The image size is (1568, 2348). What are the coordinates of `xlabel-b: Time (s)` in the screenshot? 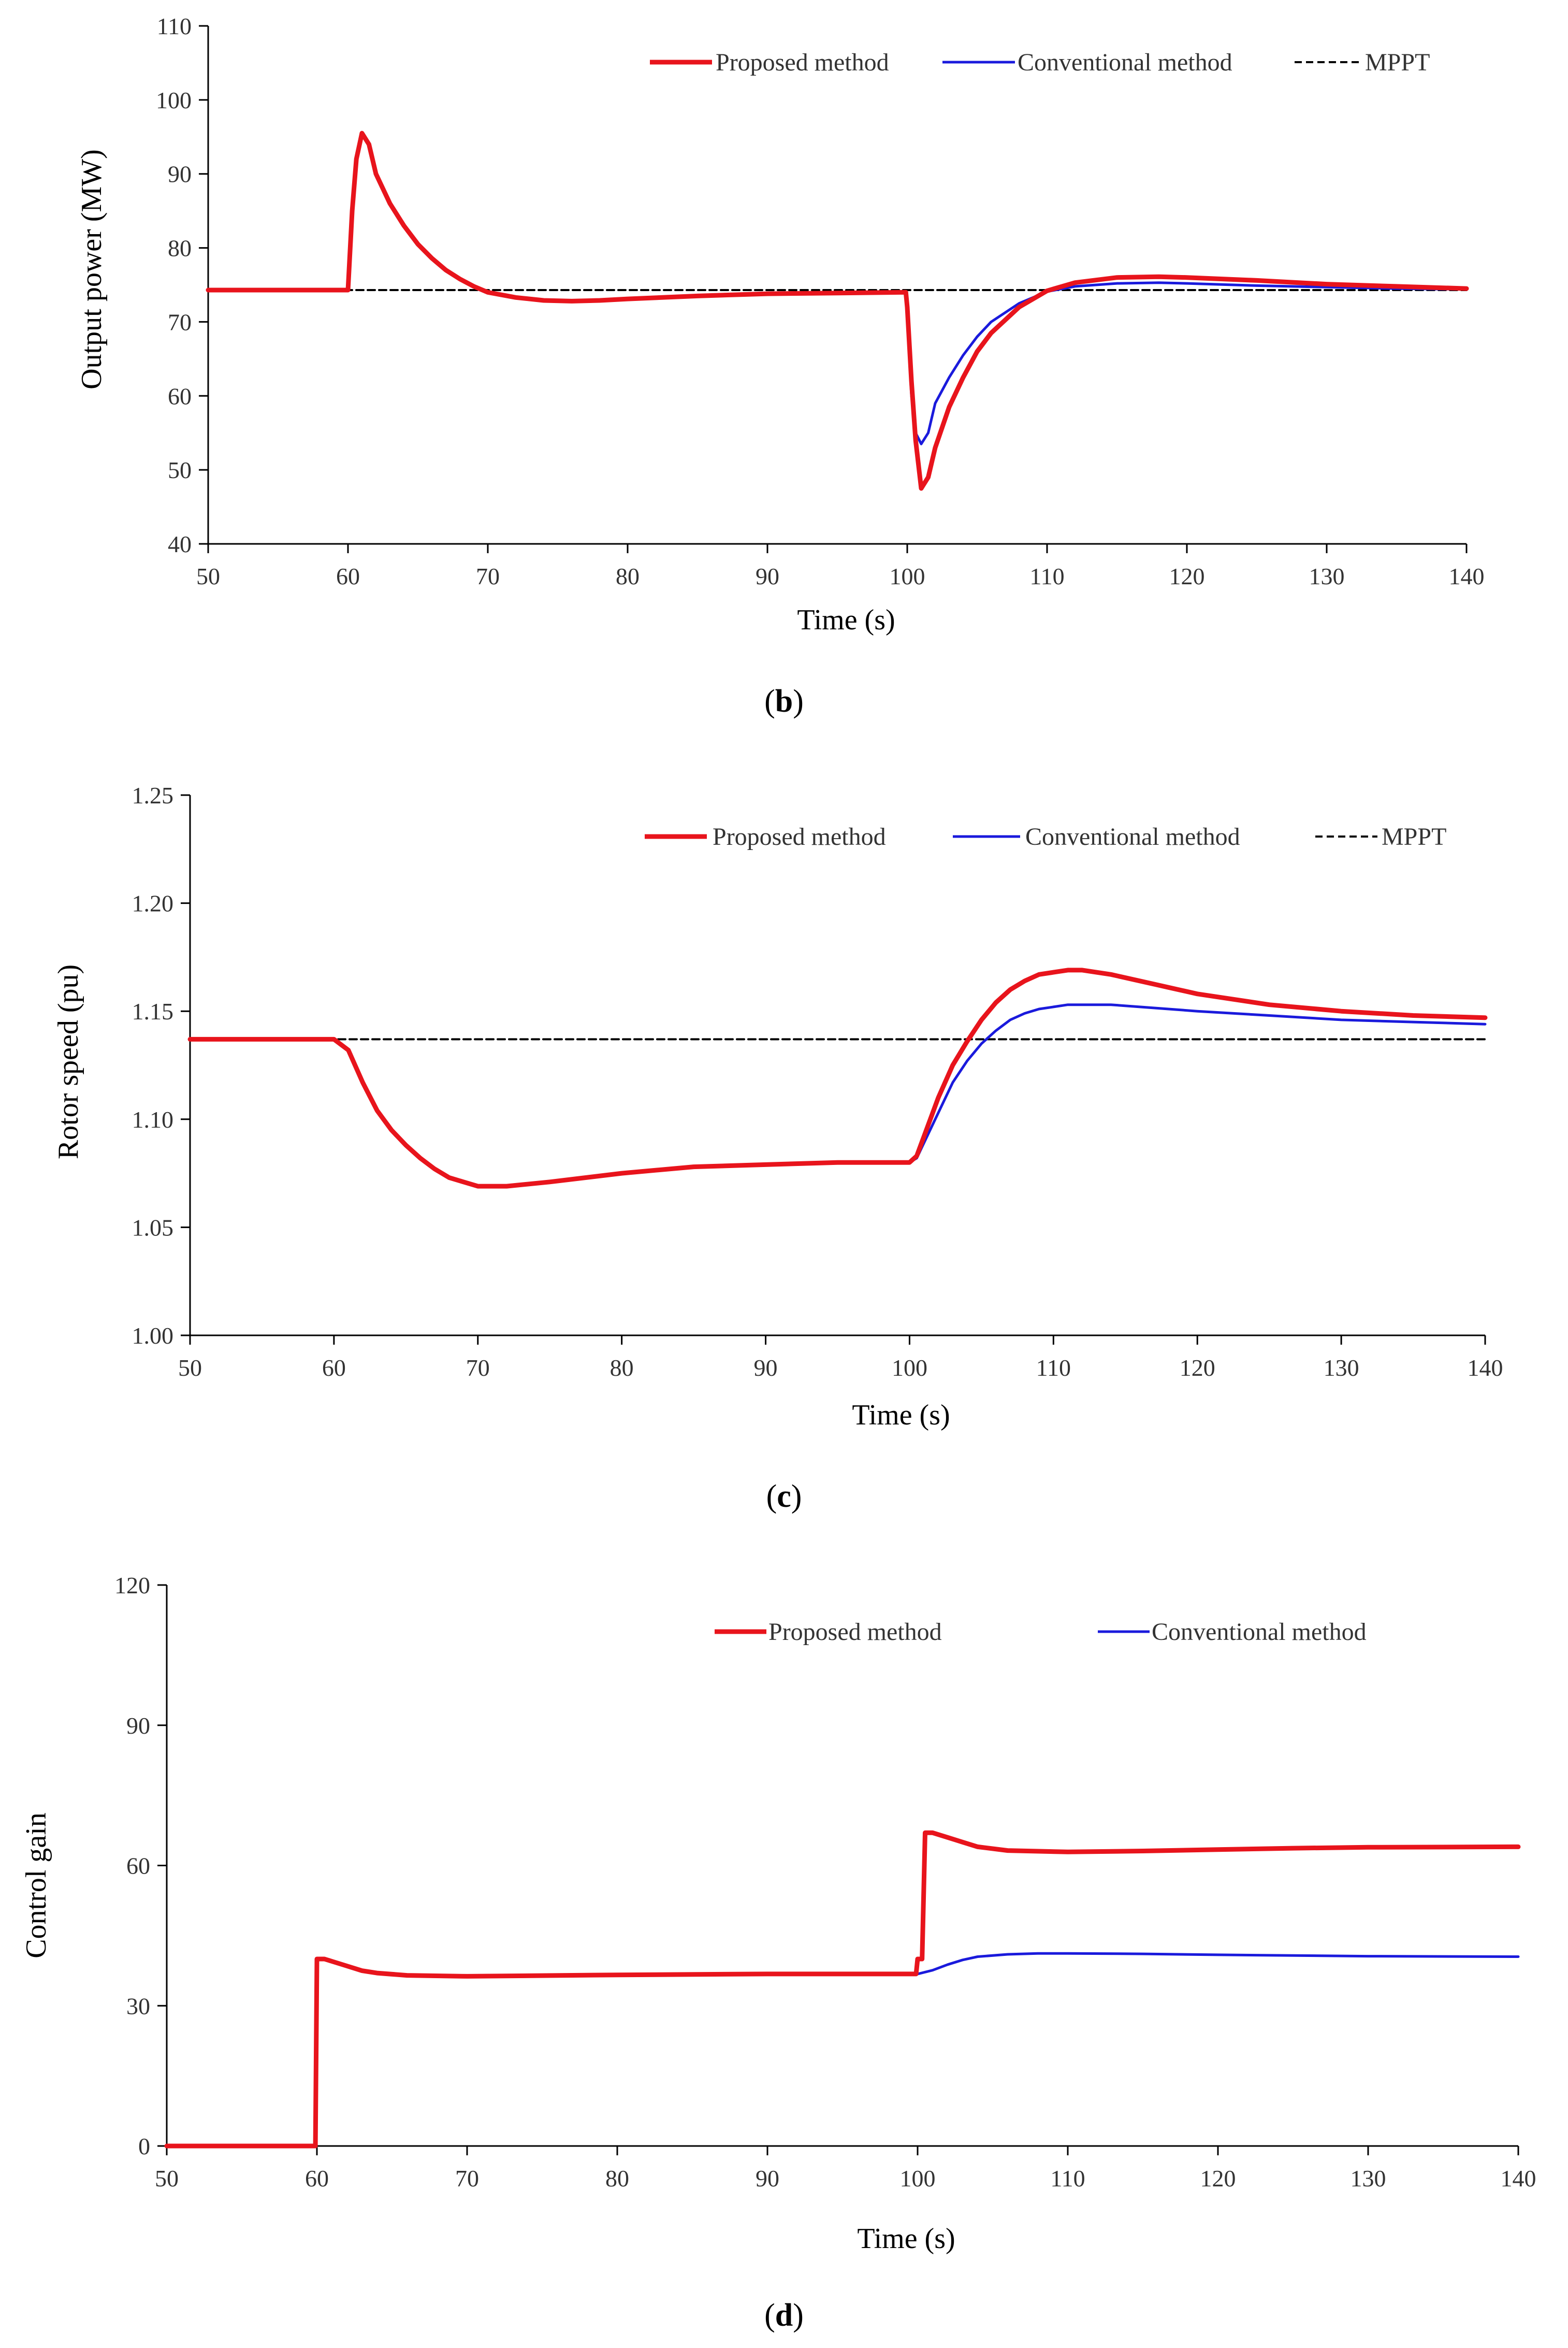 It's located at (846, 620).